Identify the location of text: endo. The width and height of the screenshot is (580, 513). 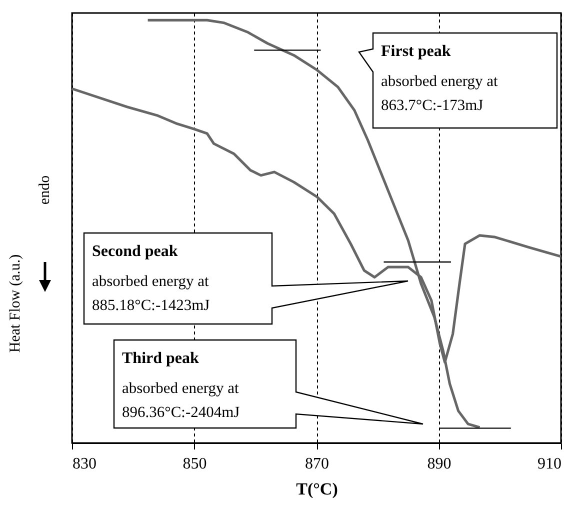
(45, 190).